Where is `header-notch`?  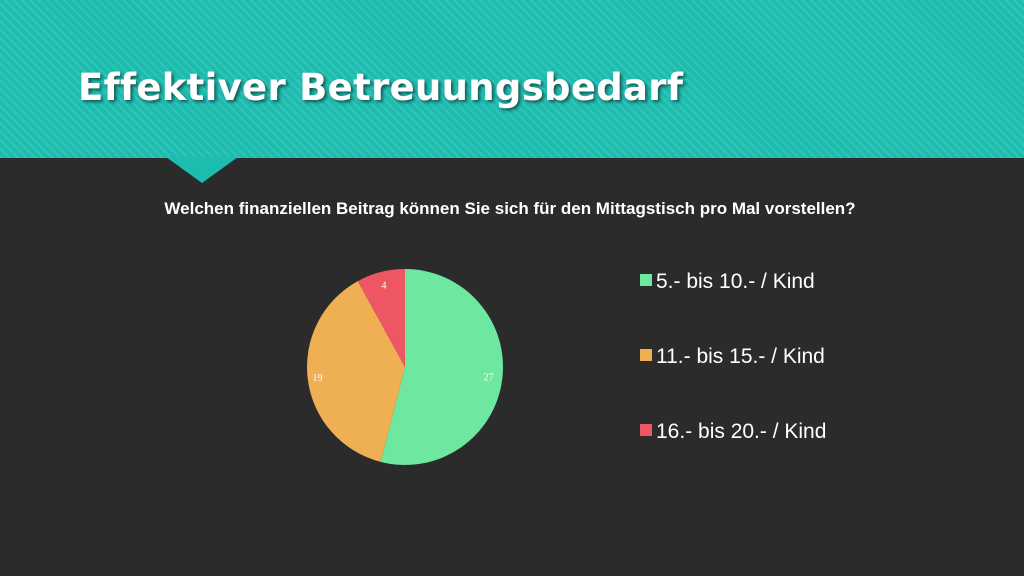
header-notch is located at coordinates (202, 170).